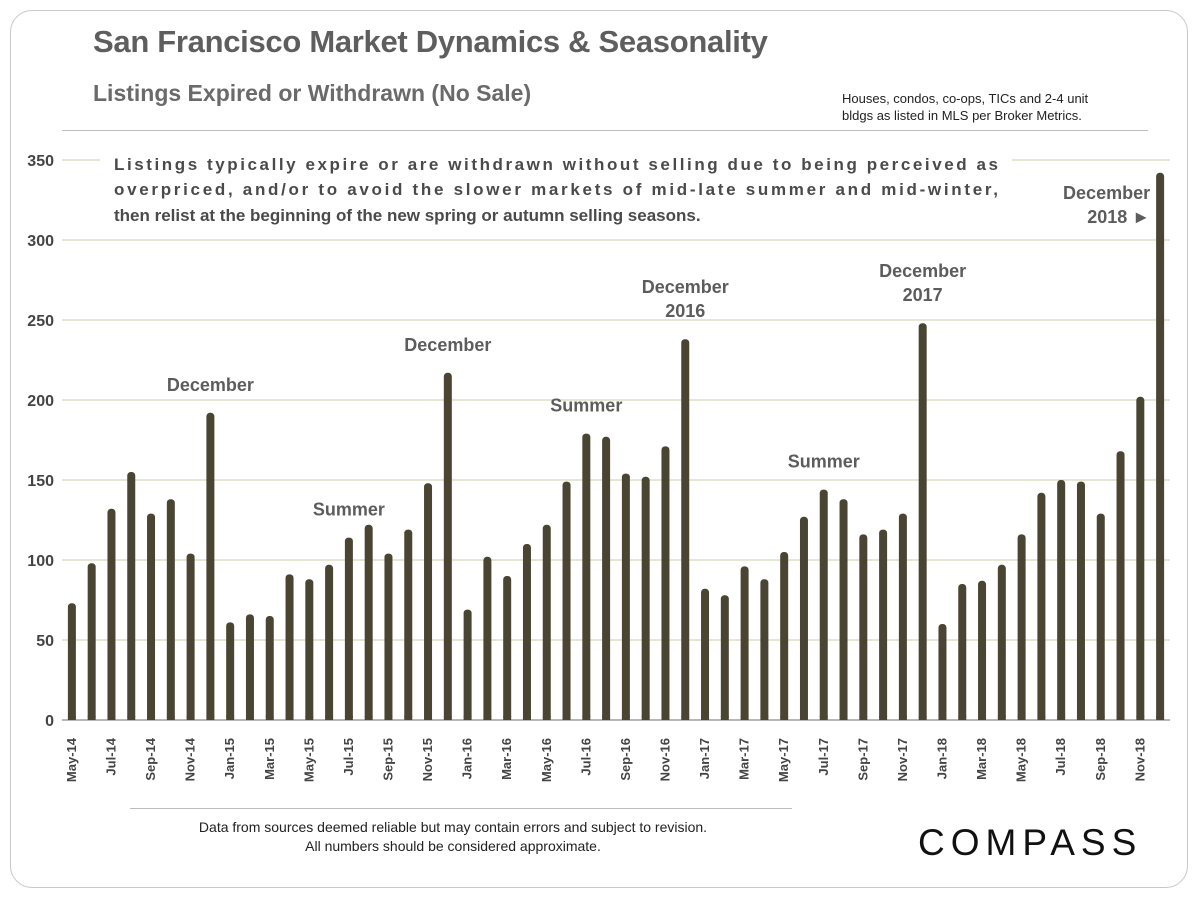 The width and height of the screenshot is (1200, 900). Describe the element at coordinates (862, 759) in the screenshot. I see `x-tick-label: Sep-17` at that location.